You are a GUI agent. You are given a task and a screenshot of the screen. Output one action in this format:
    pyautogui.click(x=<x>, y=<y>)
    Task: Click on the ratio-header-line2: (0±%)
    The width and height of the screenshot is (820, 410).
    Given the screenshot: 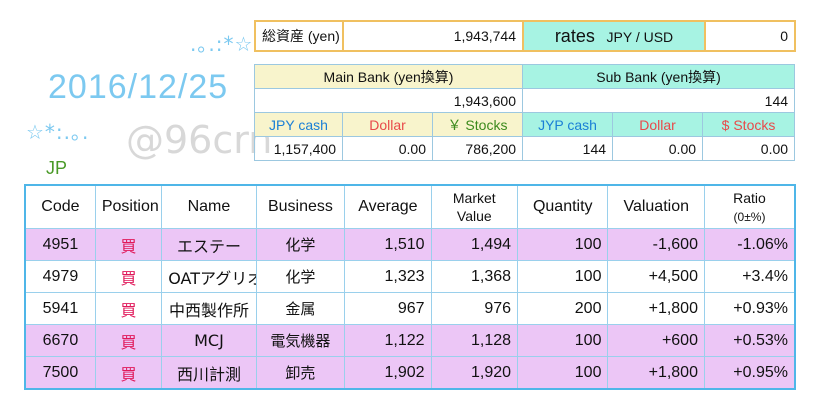 What is the action you would take?
    pyautogui.click(x=749, y=216)
    